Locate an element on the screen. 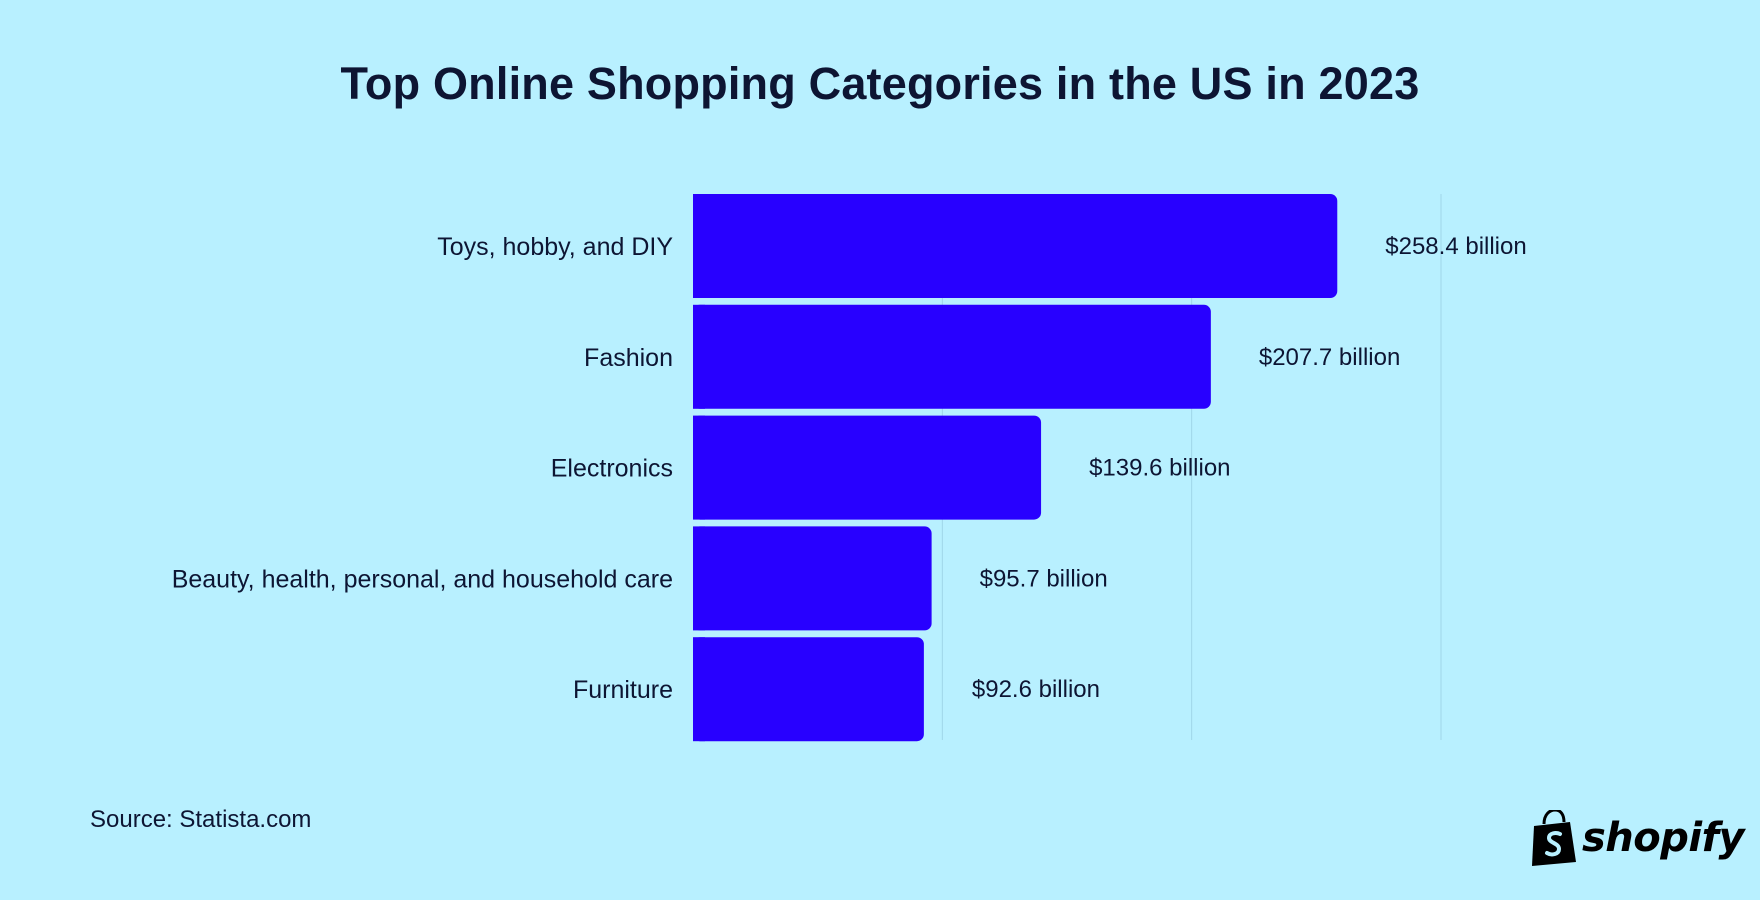  value-label-4: $92.6 billion is located at coordinates (1036, 689).